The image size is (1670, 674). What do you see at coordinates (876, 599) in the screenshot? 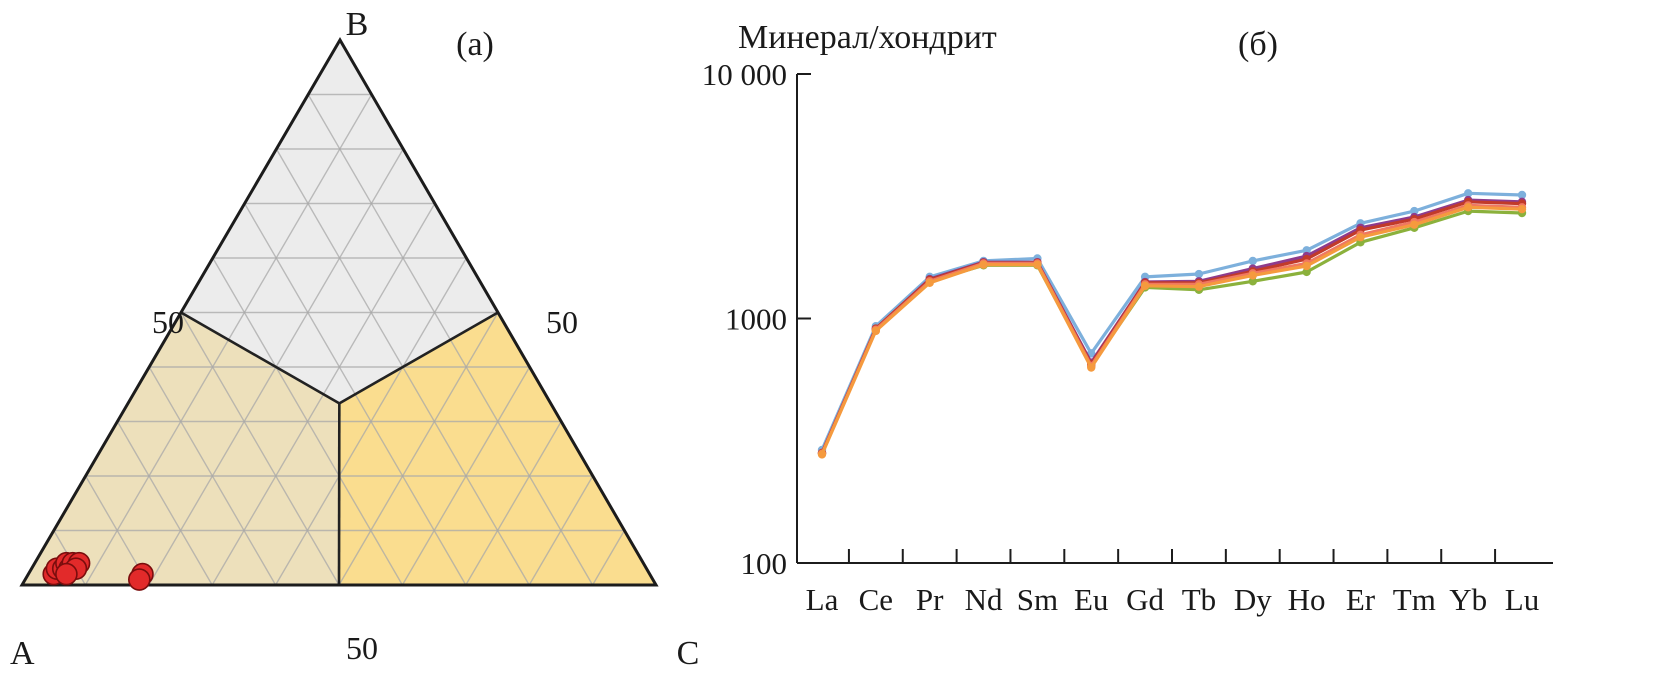
I see `x-tick-label: Ce` at bounding box center [876, 599].